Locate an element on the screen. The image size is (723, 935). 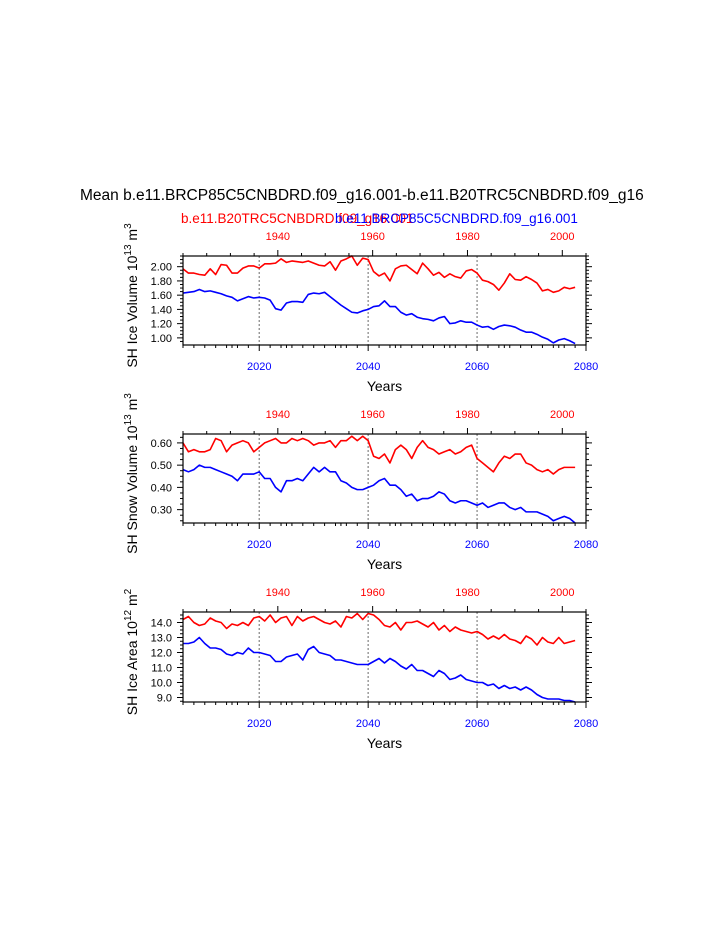
y-tick-label: 9.0 is located at coordinates (164, 699).